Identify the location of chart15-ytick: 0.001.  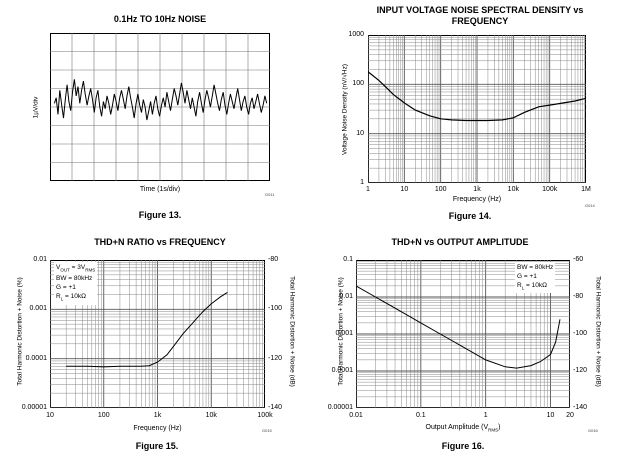
(38, 309).